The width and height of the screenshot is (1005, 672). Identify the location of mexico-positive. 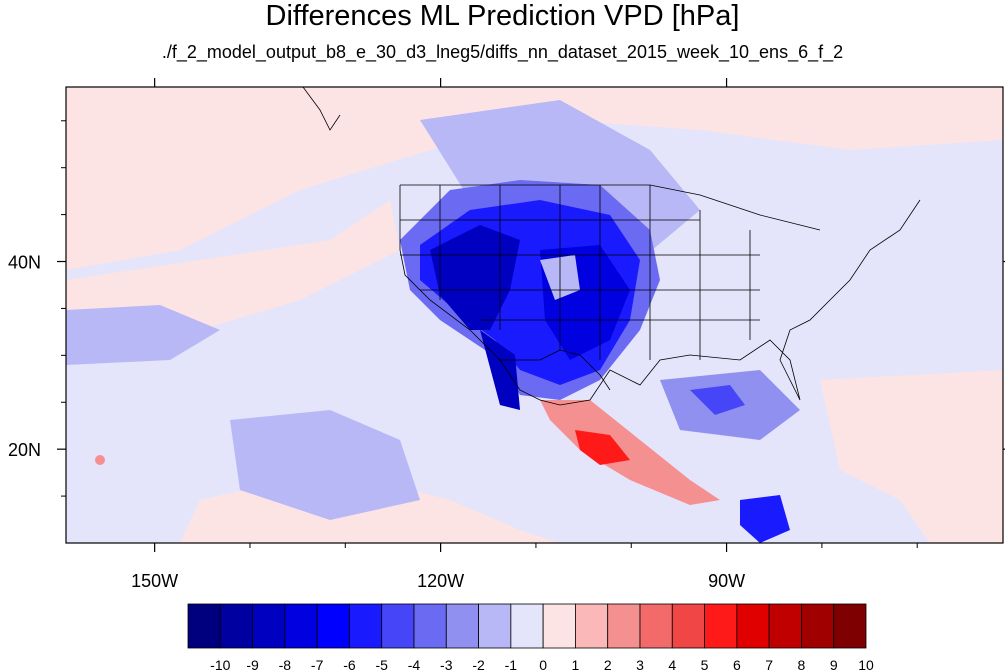
(630, 452).